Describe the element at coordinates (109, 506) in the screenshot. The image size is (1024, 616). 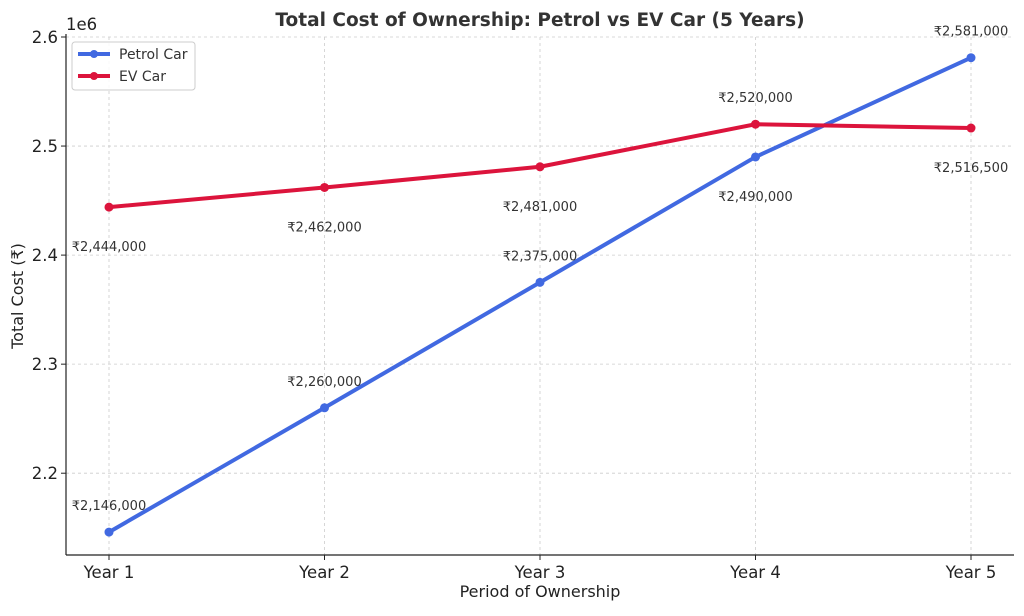
I see `data-label: ₹2,146,000` at that location.